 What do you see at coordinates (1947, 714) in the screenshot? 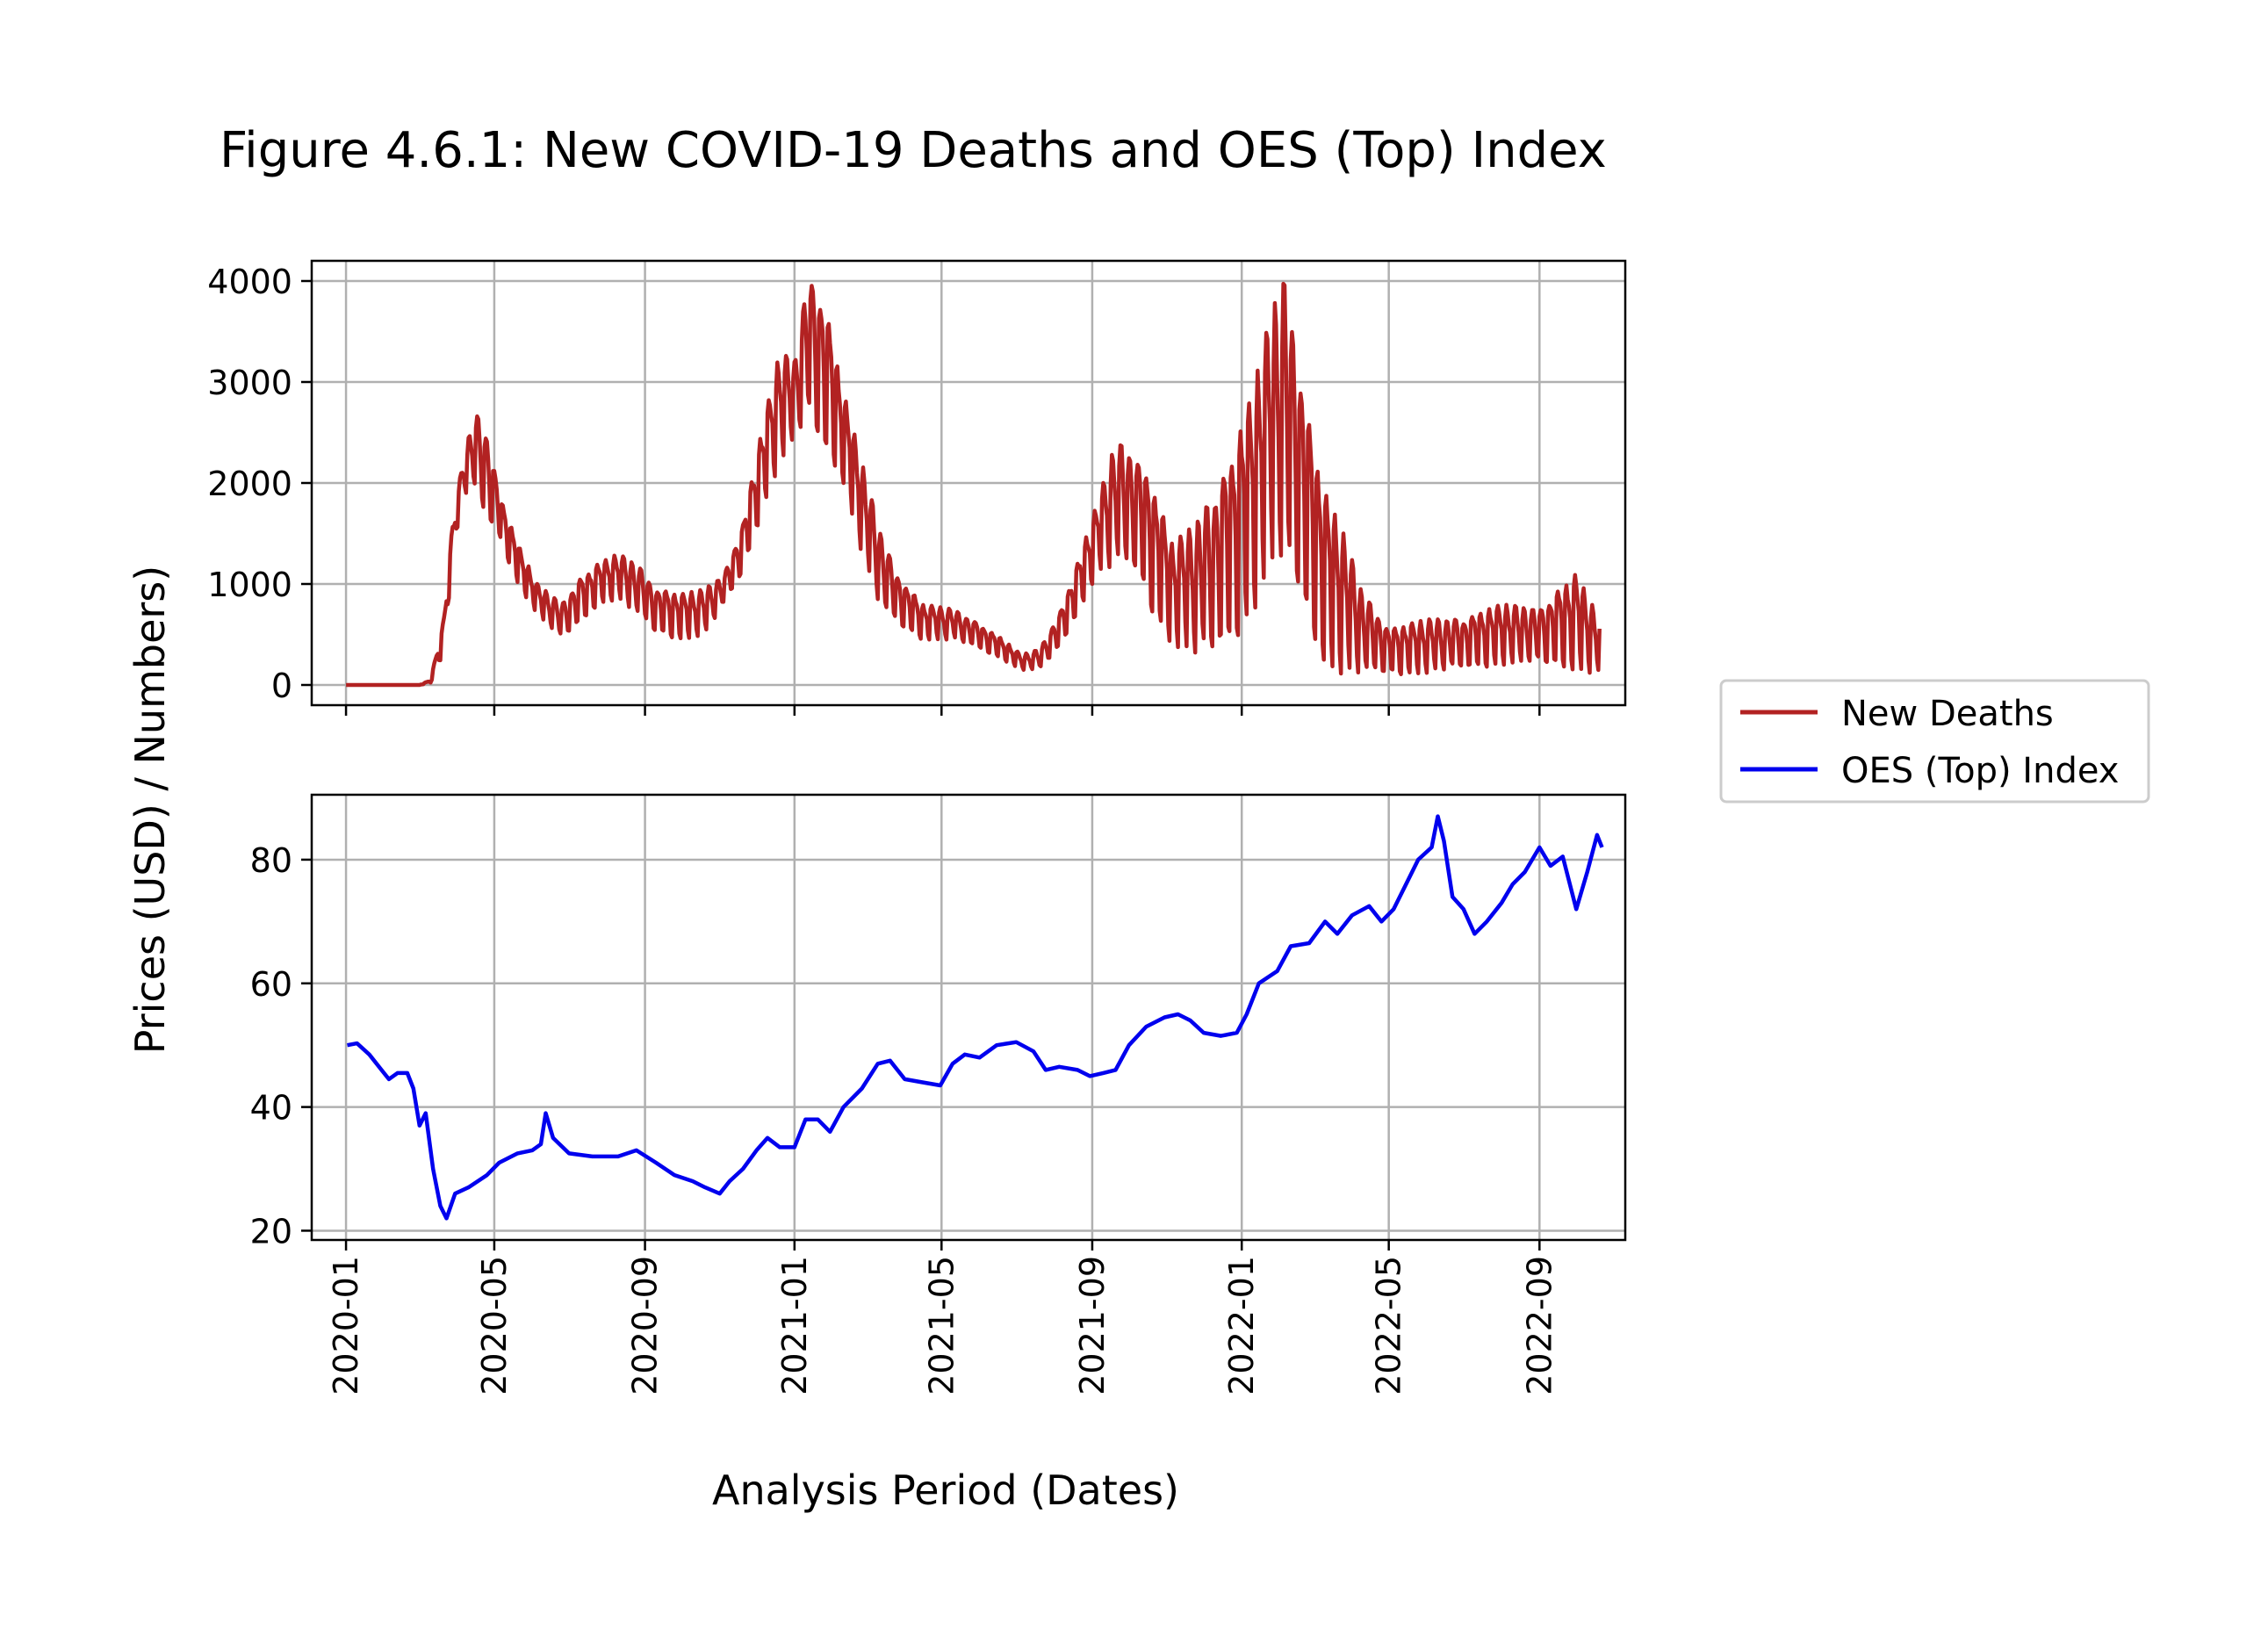
I see `legend-label-new-deaths: New Deaths` at bounding box center [1947, 714].